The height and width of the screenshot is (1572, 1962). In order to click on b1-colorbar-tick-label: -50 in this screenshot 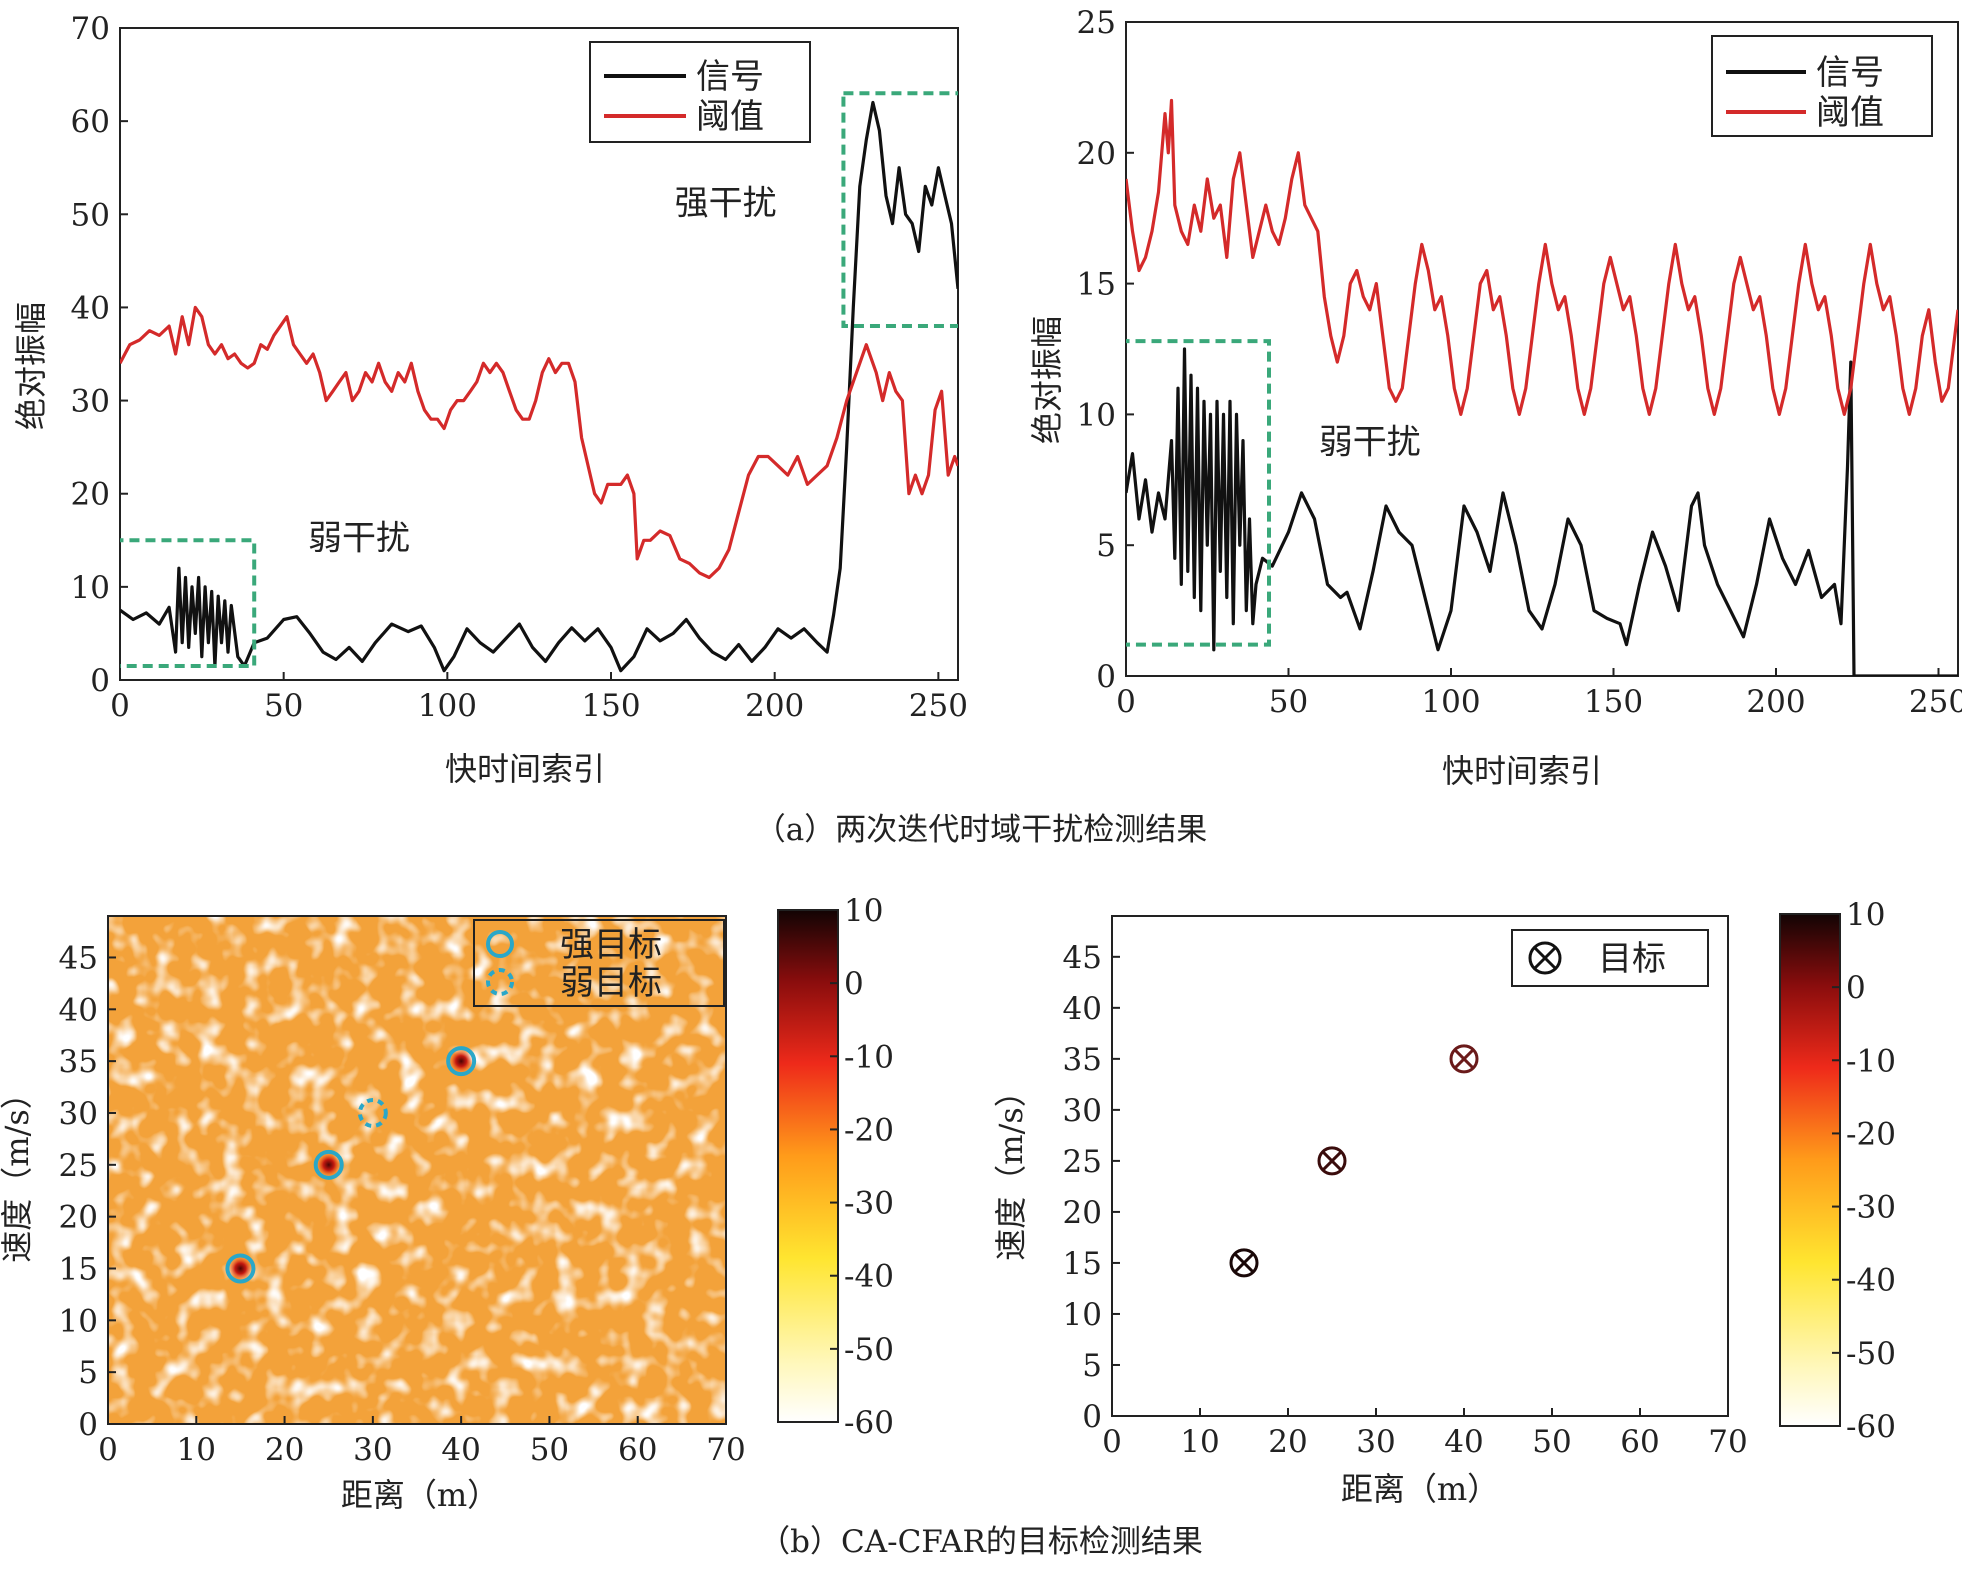, I will do `click(869, 1350)`.